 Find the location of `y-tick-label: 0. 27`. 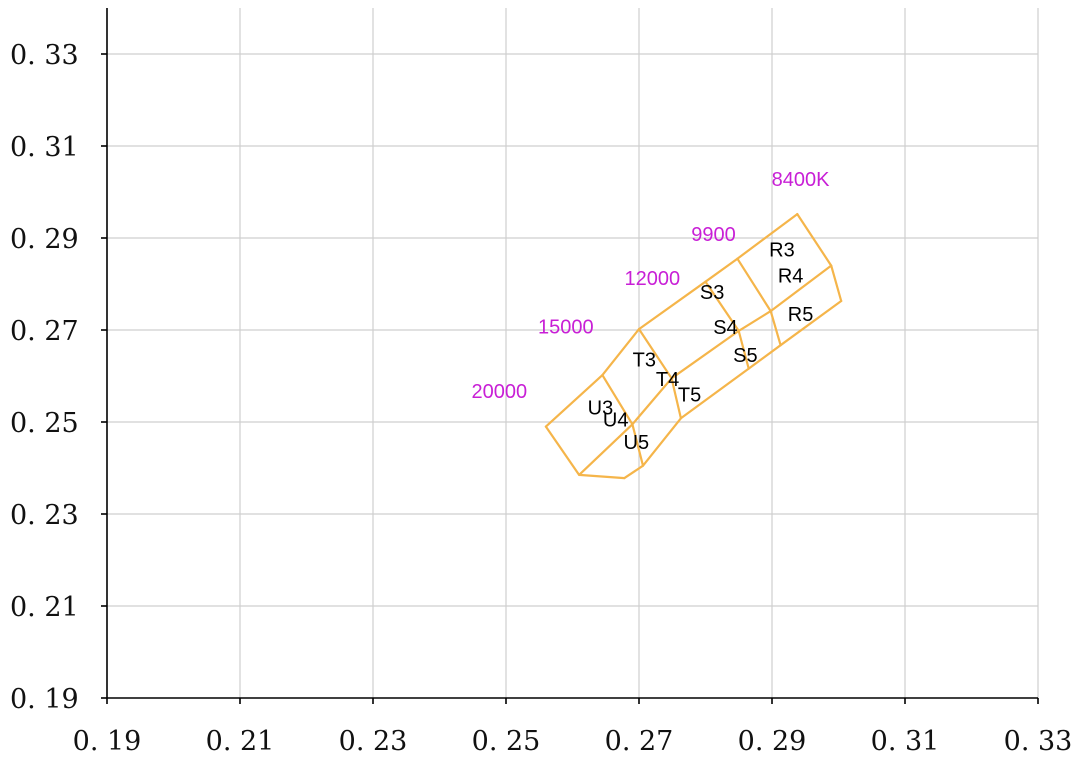

y-tick-label: 0. 27 is located at coordinates (44, 331).